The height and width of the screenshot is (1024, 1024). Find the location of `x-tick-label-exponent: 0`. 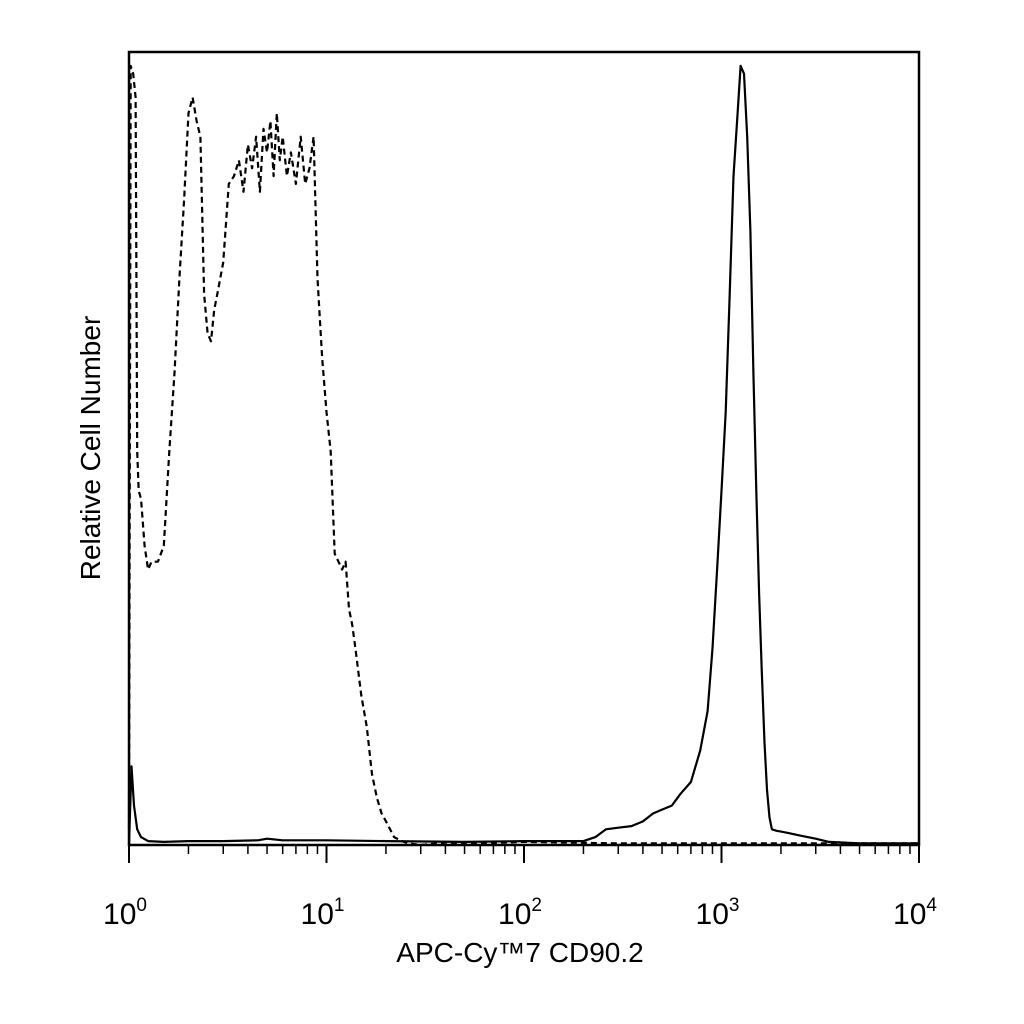

x-tick-label-exponent: 0 is located at coordinates (141, 905).